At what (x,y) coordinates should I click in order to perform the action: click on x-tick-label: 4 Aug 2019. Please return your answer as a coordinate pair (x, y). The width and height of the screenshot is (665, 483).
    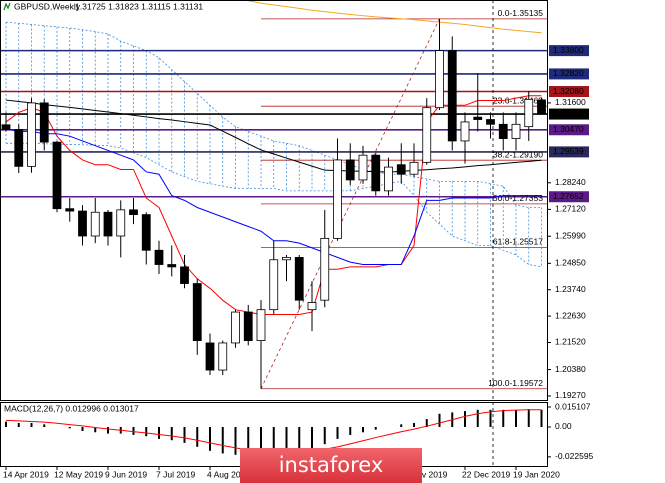
    Looking at the image, I should click on (228, 474).